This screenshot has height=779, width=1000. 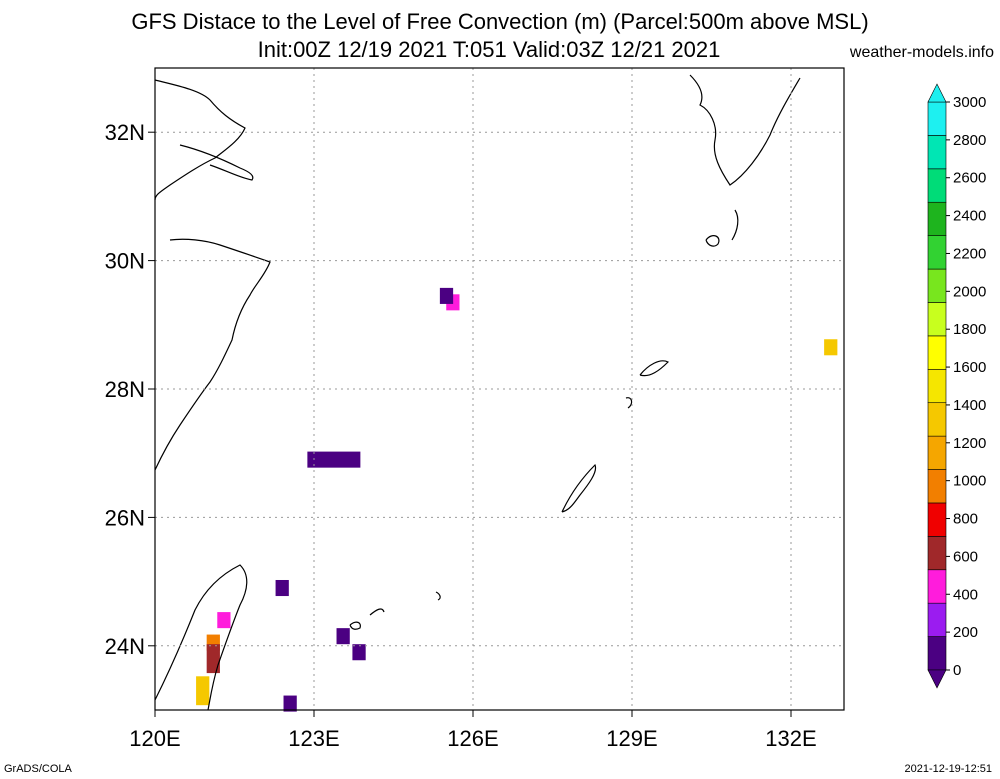 I want to click on coastline-yakushima, so click(x=712, y=241).